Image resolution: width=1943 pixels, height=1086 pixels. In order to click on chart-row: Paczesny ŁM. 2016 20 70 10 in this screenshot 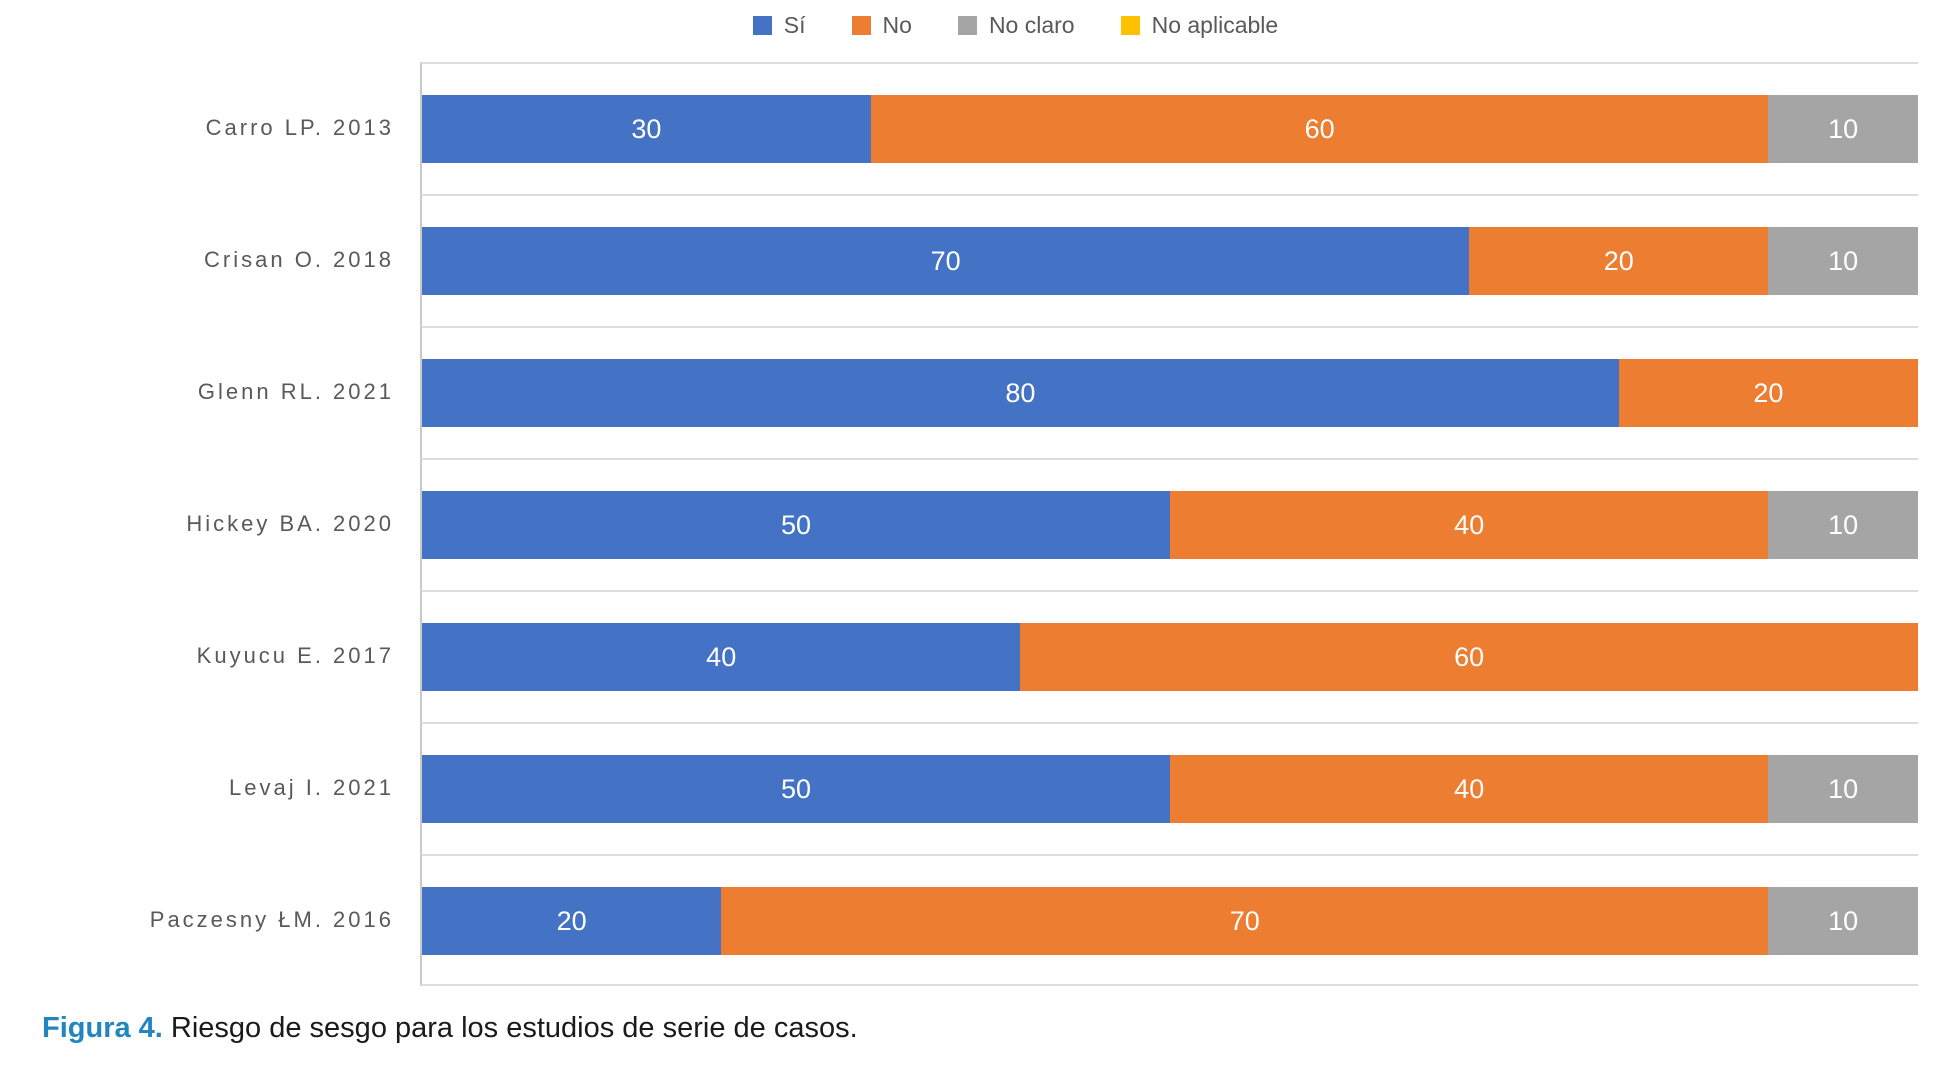, I will do `click(959, 920)`.